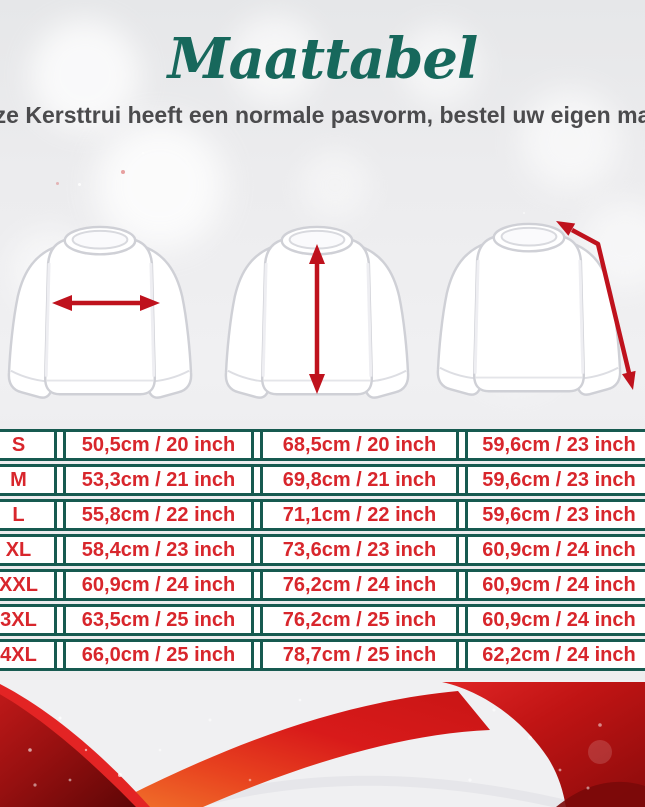 The height and width of the screenshot is (807, 645). Describe the element at coordinates (596, 305) in the screenshot. I see `sleeve-length-arrow-icon` at that location.